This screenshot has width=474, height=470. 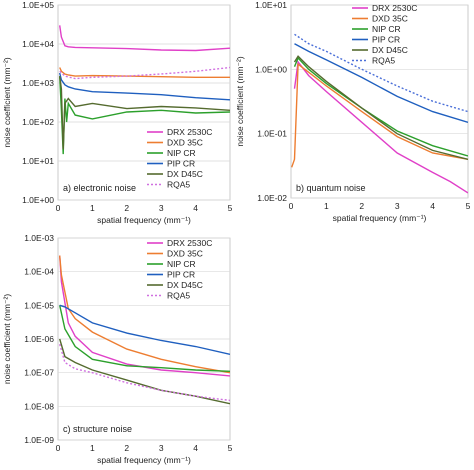 I want to click on y-tick-label: 1.0E-07, so click(x=39, y=373).